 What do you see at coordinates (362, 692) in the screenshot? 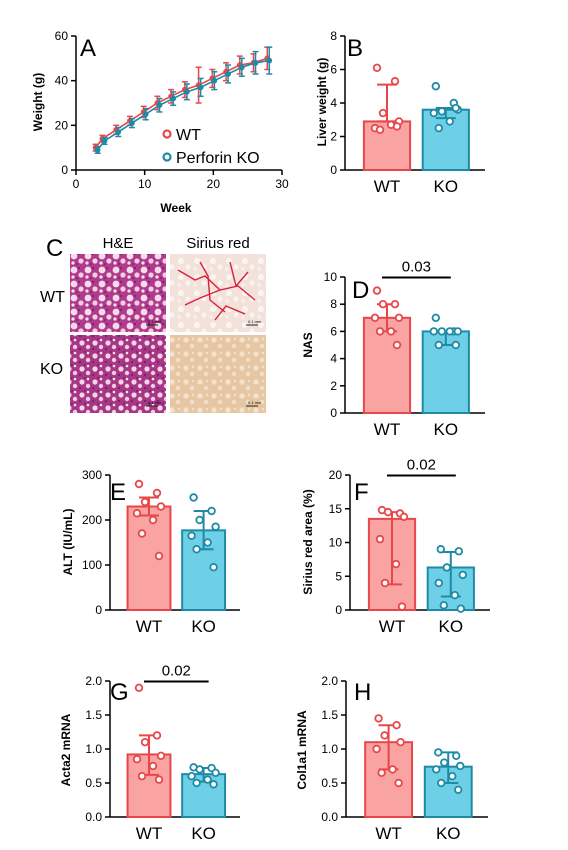
I see `panel-h-letter: H` at bounding box center [362, 692].